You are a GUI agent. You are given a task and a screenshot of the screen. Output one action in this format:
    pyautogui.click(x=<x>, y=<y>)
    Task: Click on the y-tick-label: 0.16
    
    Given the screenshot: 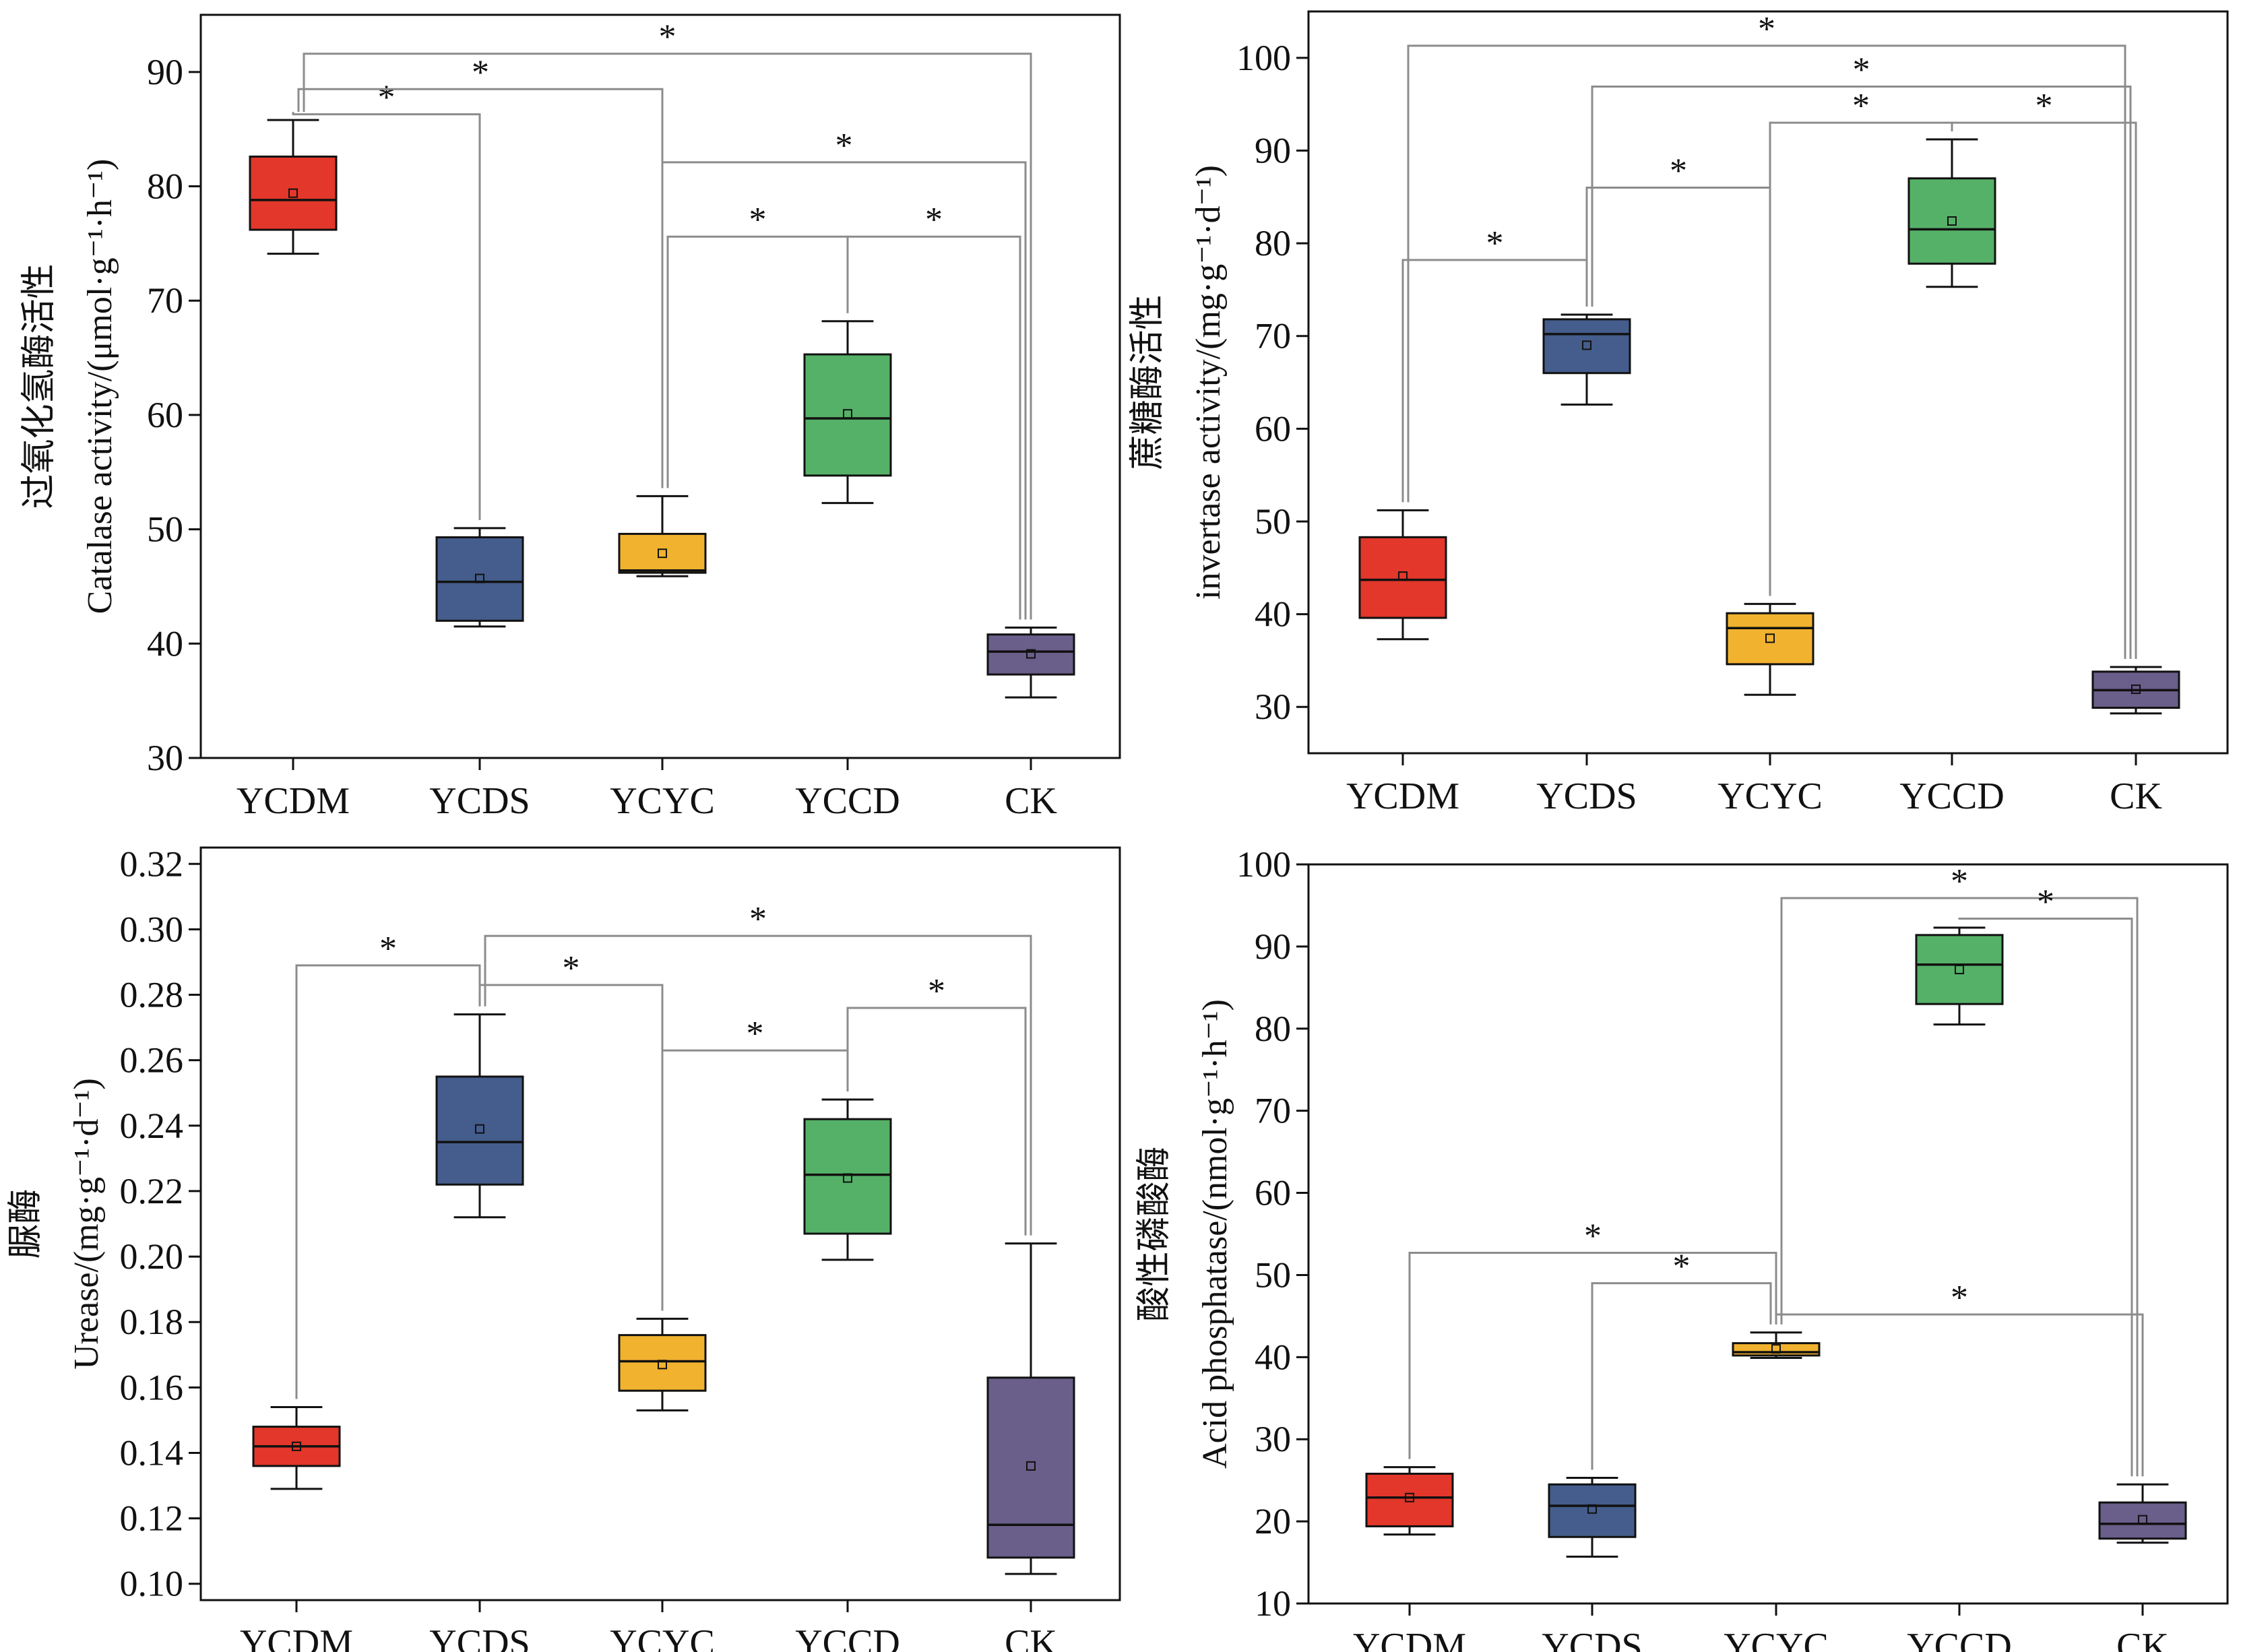 What is the action you would take?
    pyautogui.click(x=152, y=1387)
    